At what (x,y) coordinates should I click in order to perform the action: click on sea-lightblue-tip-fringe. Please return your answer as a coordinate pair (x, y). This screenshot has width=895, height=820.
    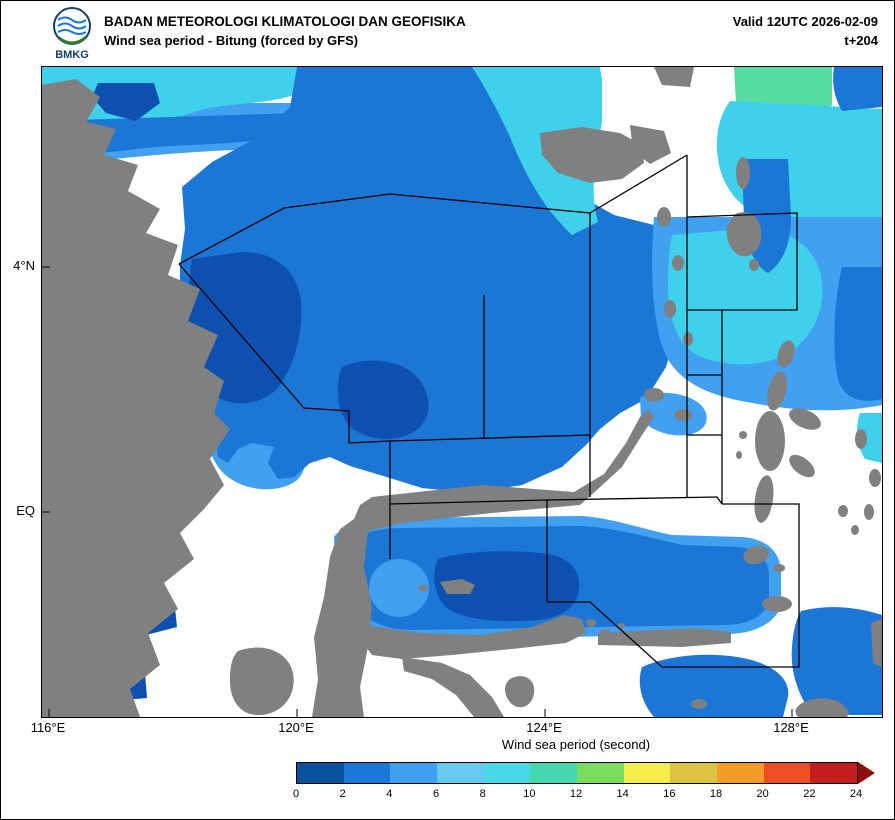
    Looking at the image, I should click on (673, 414).